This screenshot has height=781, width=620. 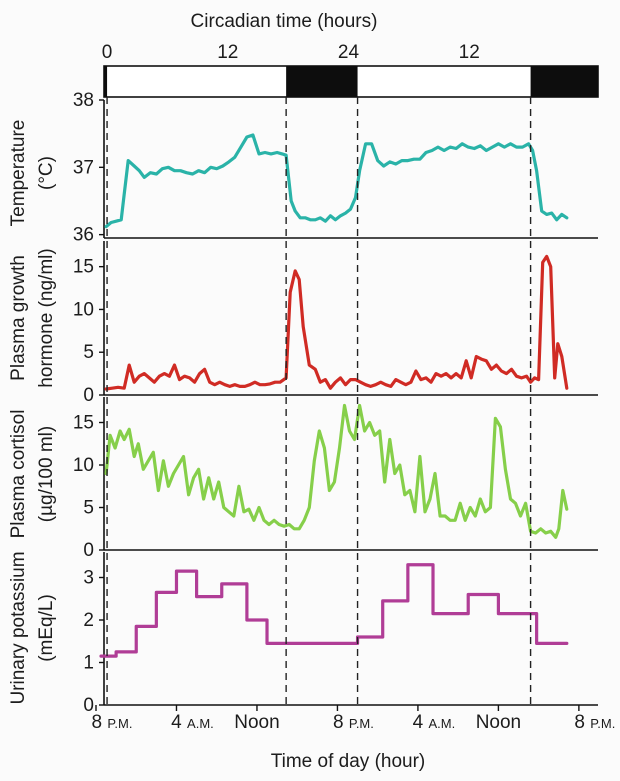 I want to click on y-axis-label-line-1: hormone (ng/ml), so click(x=46, y=317).